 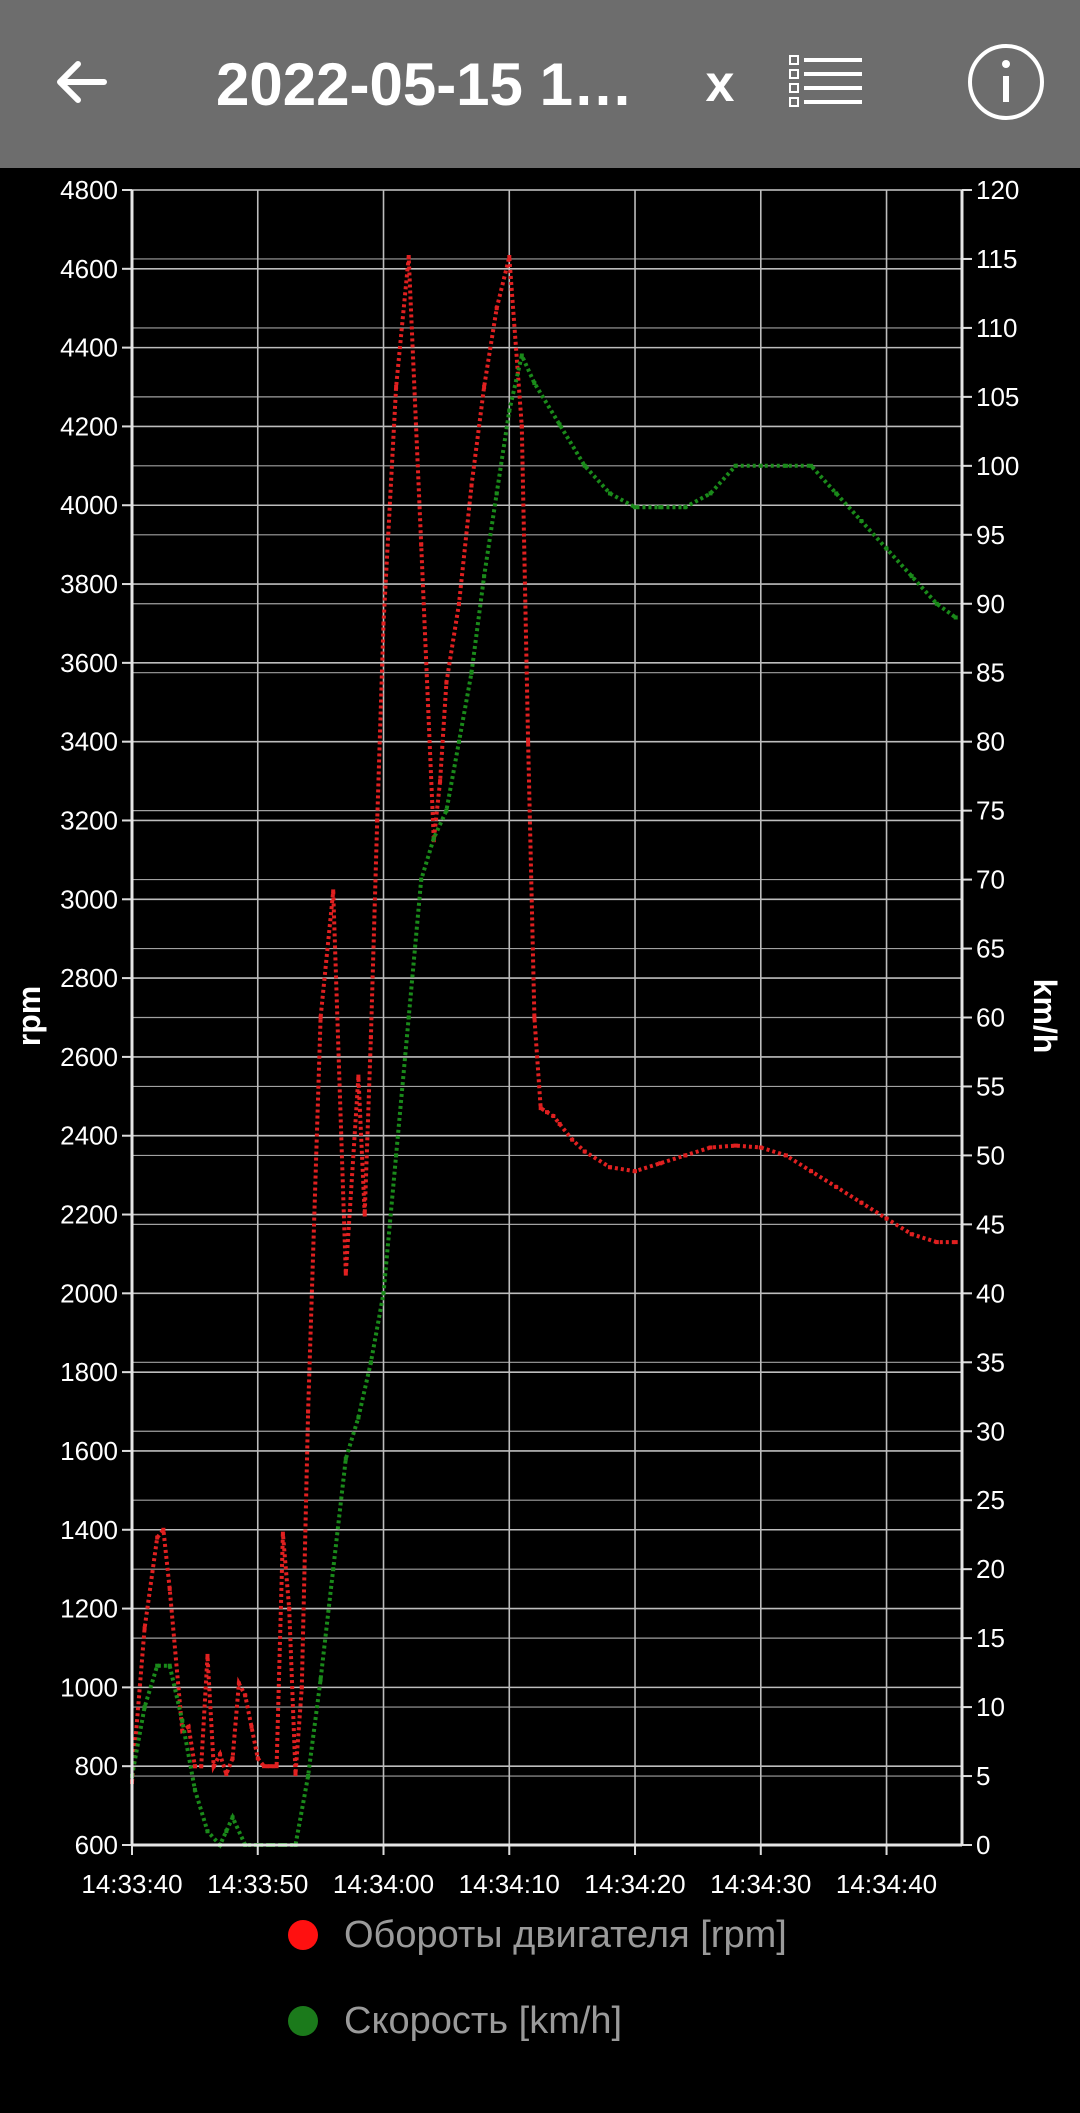 What do you see at coordinates (990, 1086) in the screenshot?
I see `y-right-tick-label: 55` at bounding box center [990, 1086].